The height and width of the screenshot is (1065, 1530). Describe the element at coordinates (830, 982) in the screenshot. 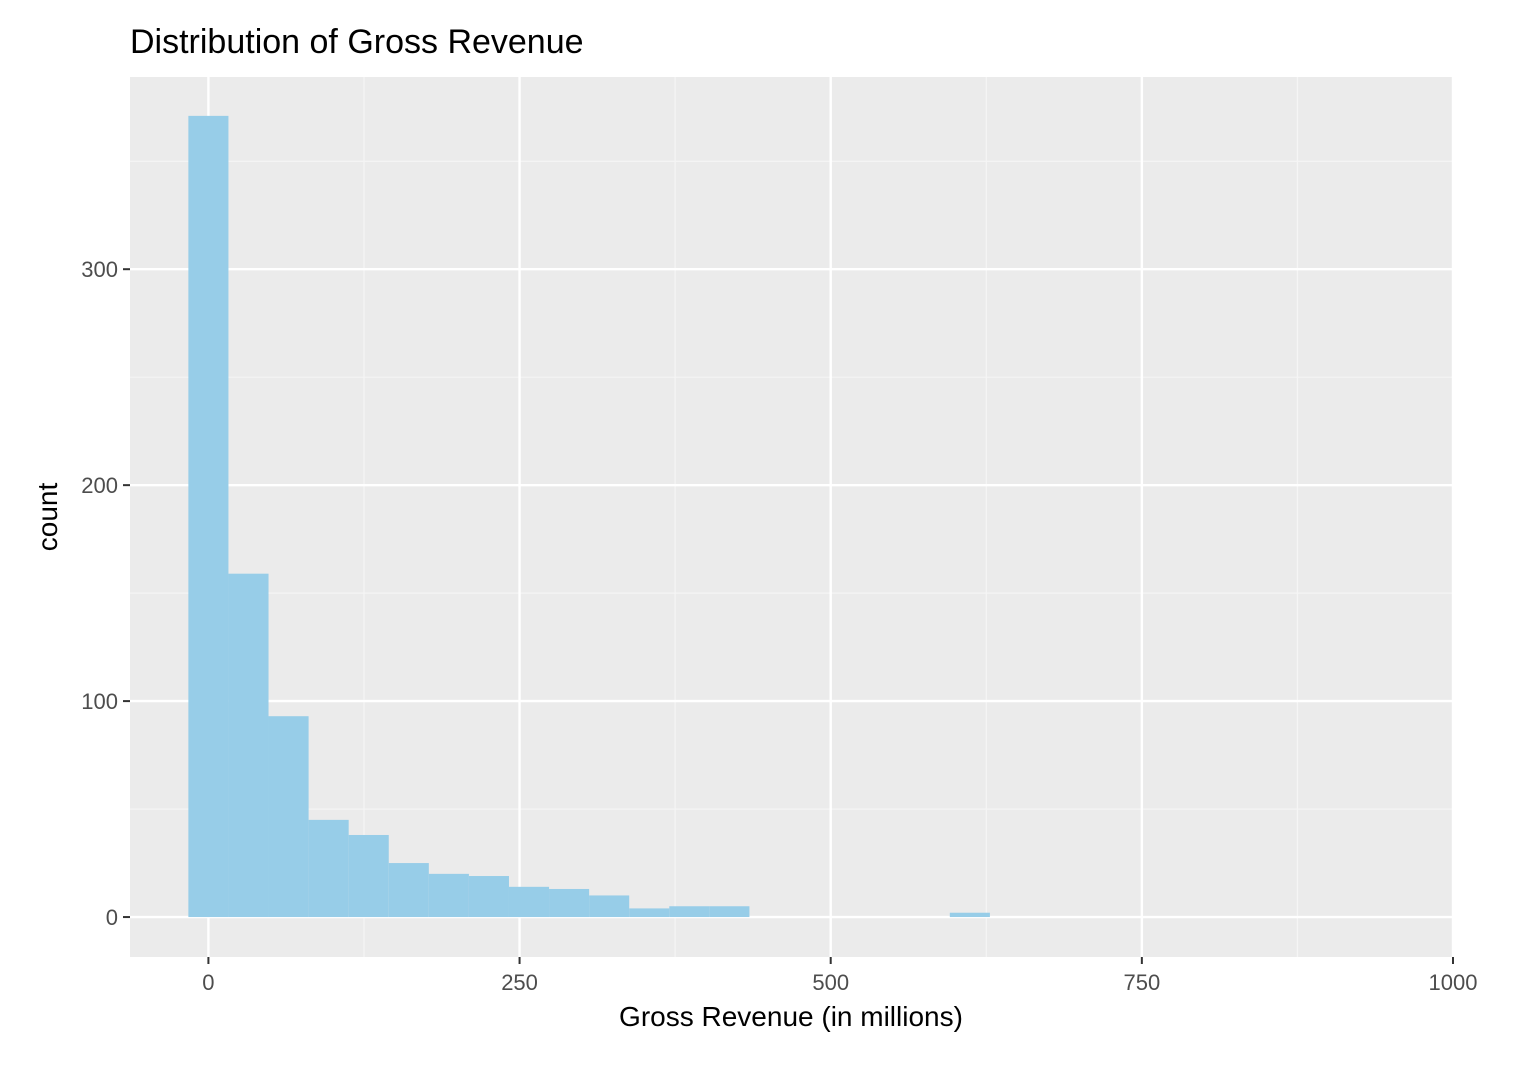

I see `x-tick-label: 500` at that location.